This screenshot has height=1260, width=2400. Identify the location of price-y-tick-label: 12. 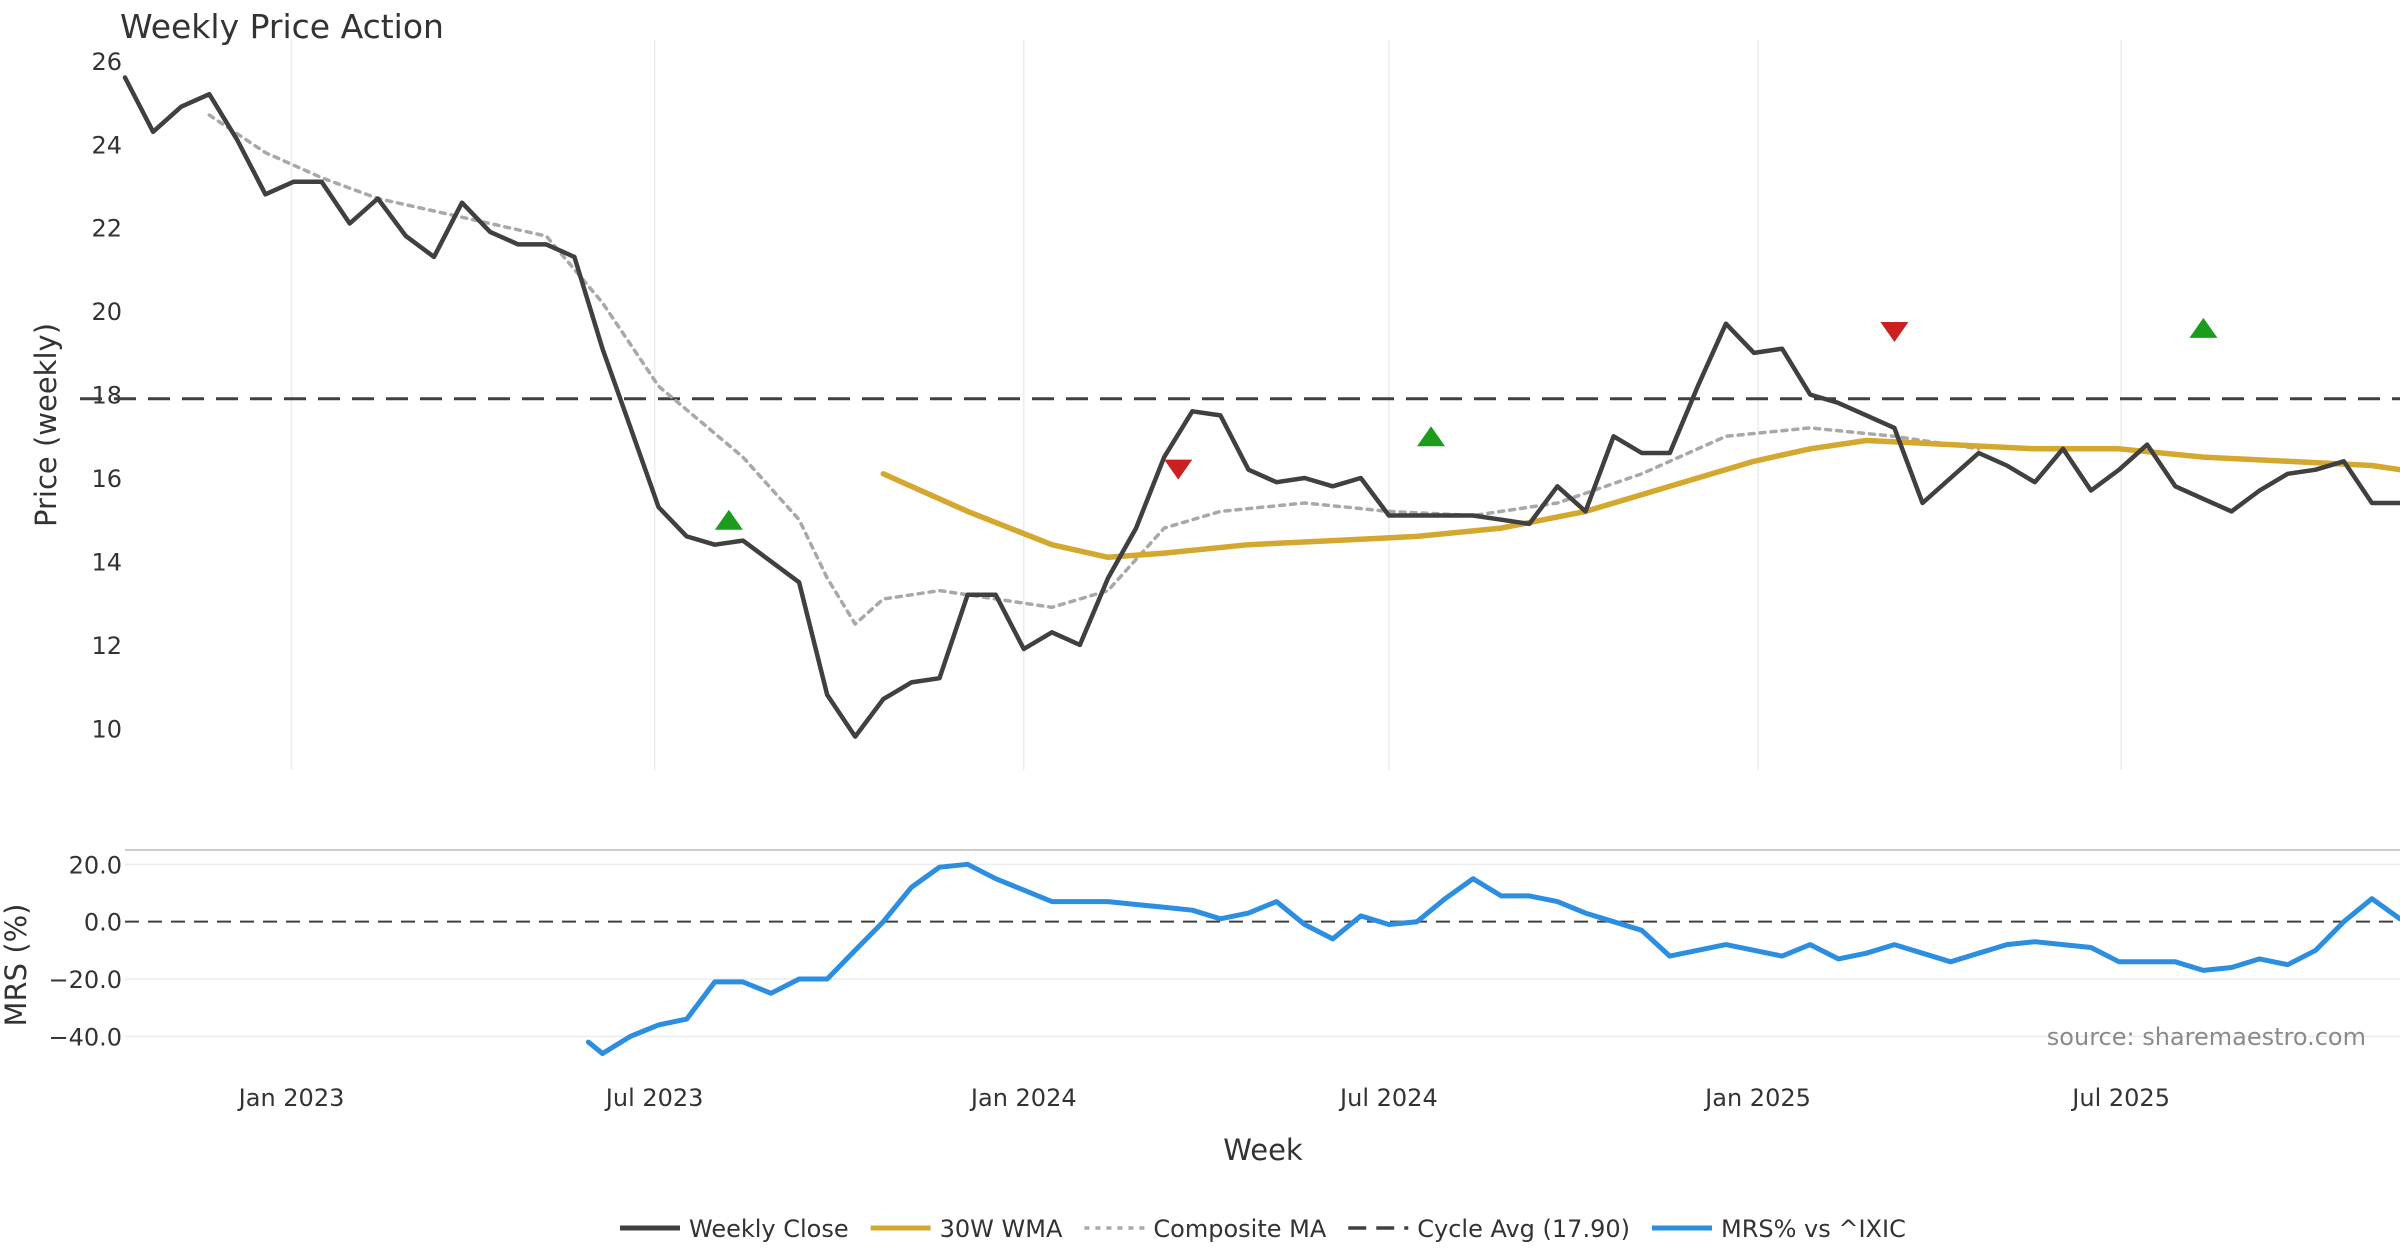
(106, 646).